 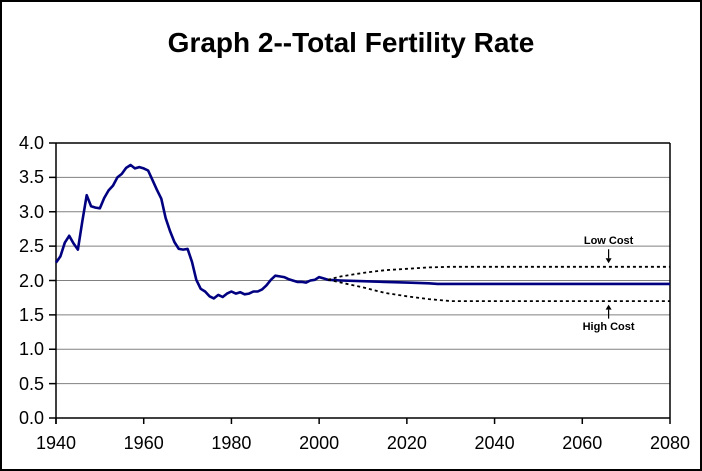 What do you see at coordinates (670, 443) in the screenshot?
I see `x-tick-label: 2080` at bounding box center [670, 443].